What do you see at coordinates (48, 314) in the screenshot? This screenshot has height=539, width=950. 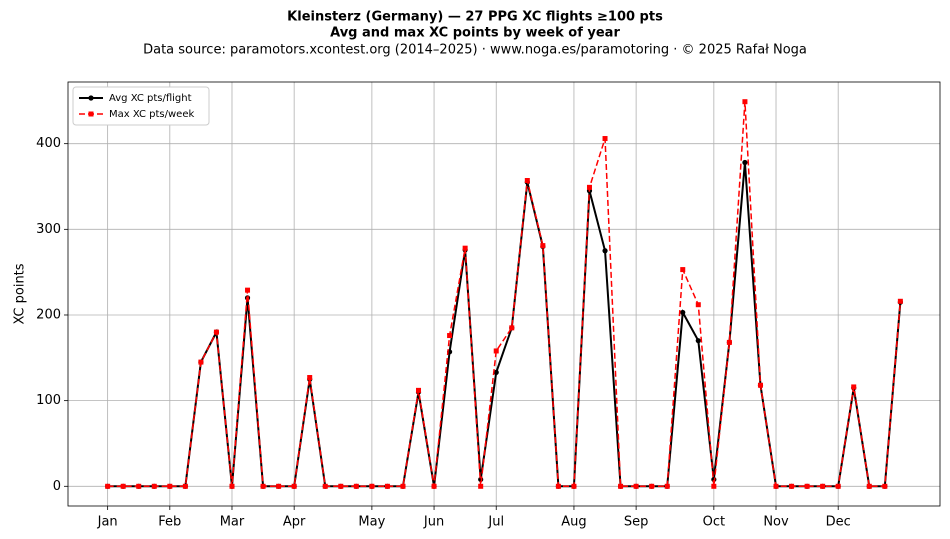 I see `y-tick-label: 200` at bounding box center [48, 314].